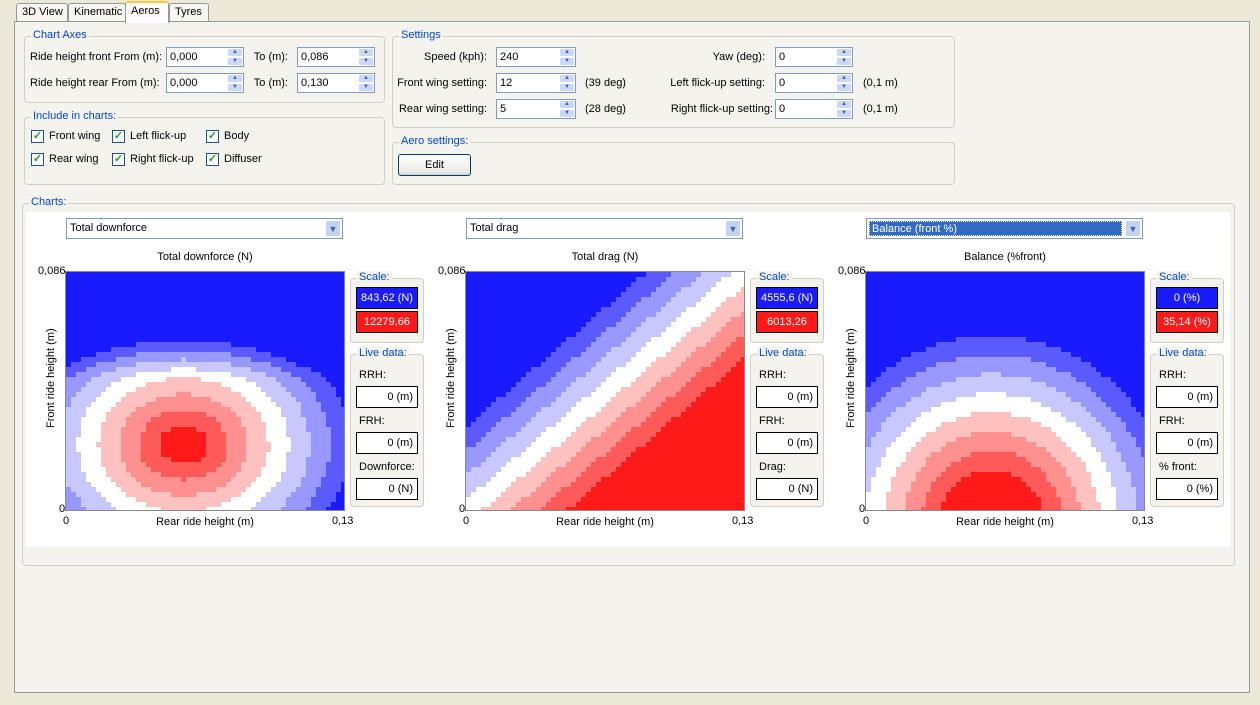 This screenshot has width=1260, height=705. I want to click on front-to-label: To (m):, so click(270, 57).